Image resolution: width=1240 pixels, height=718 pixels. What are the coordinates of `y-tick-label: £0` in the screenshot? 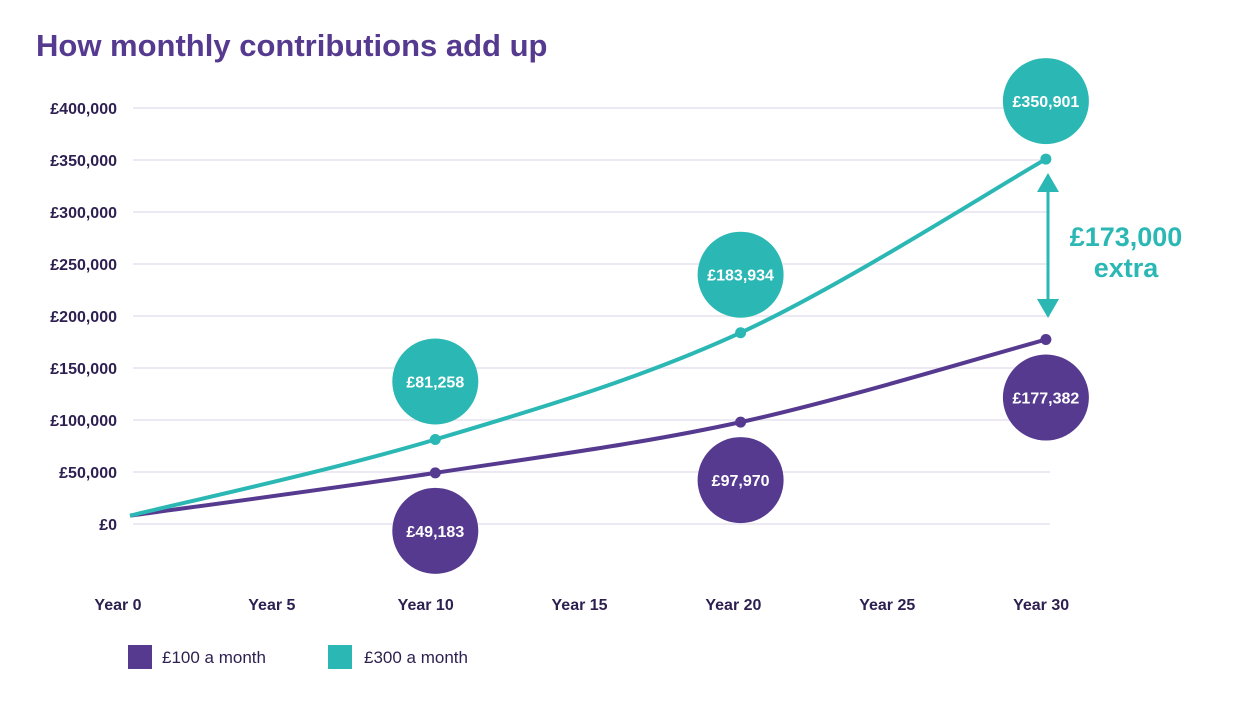 It's located at (108, 525).